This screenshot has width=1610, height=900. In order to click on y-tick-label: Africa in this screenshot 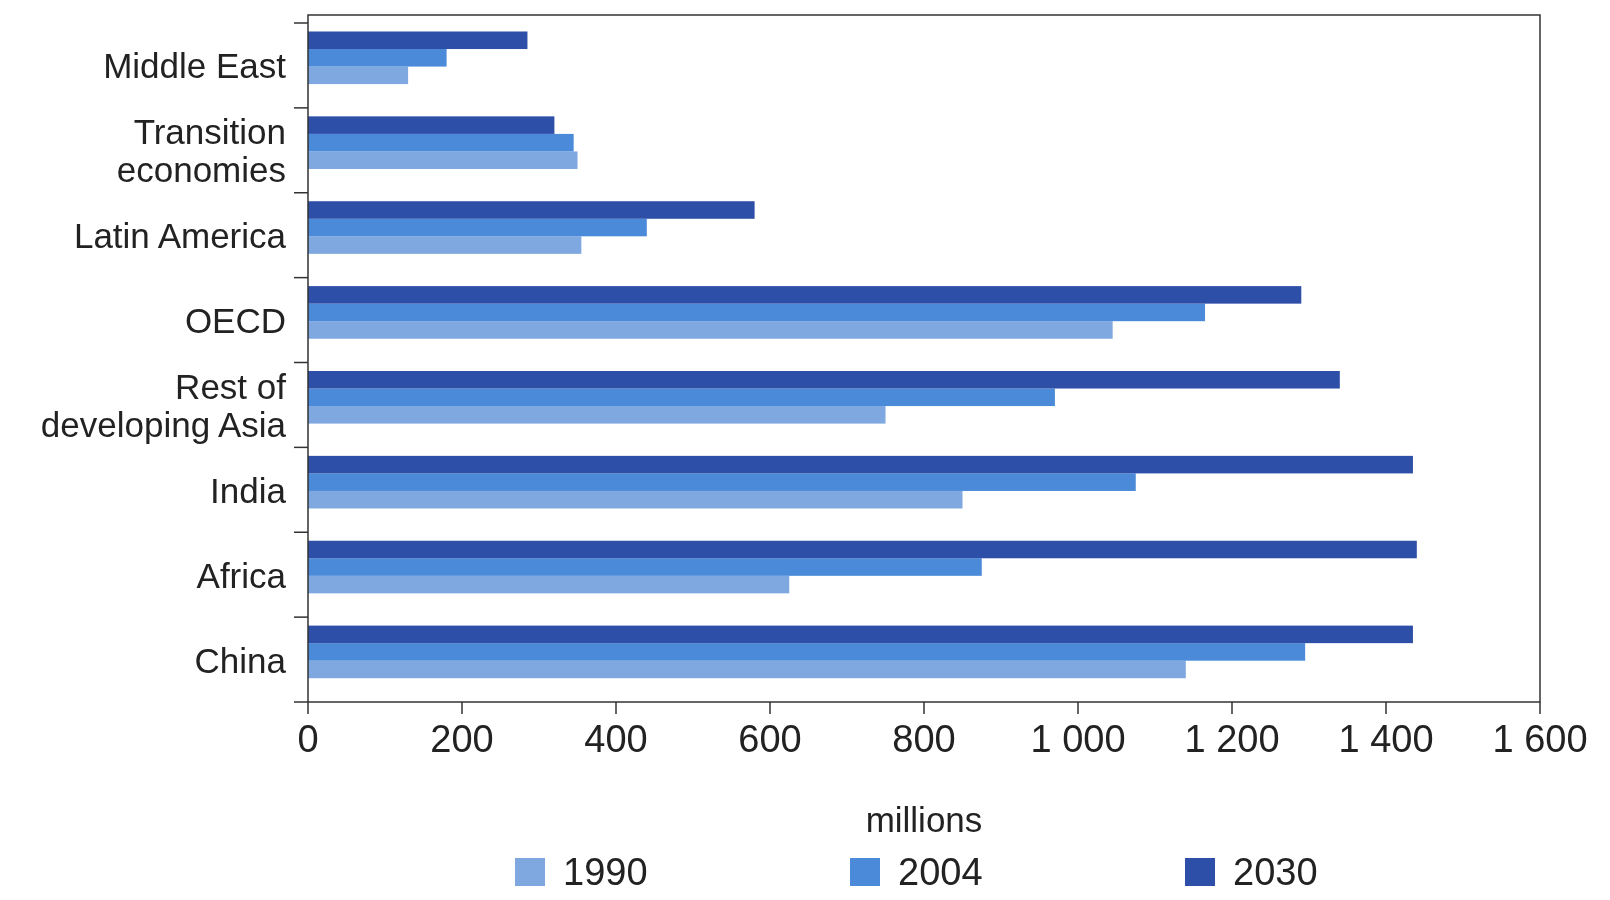, I will do `click(241, 575)`.